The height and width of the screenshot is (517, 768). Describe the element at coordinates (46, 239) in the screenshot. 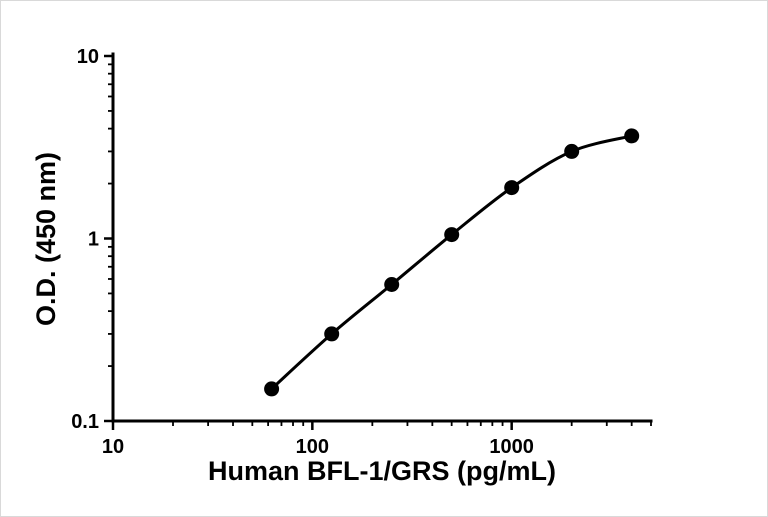

I see `y-axis-label: O.D. (450 nm)` at that location.